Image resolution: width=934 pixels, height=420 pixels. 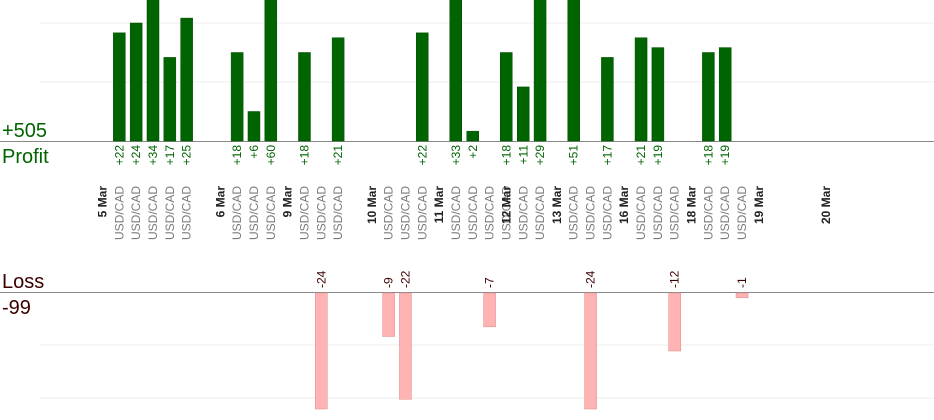 What do you see at coordinates (826, 205) in the screenshot?
I see `date-label: 20 Mar` at bounding box center [826, 205].